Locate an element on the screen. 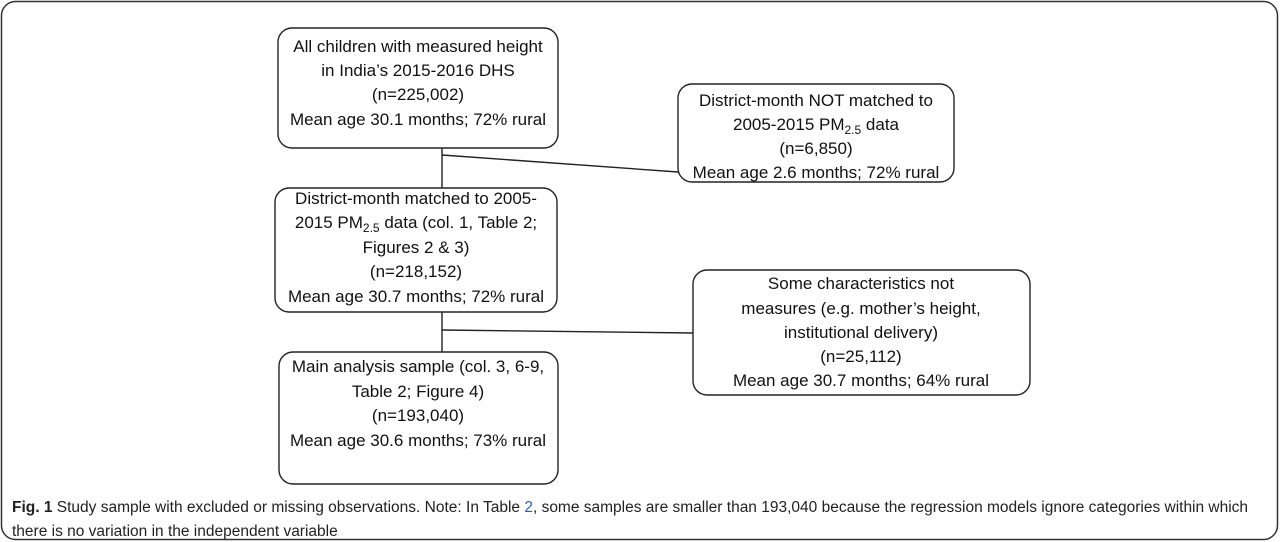 Image resolution: width=1281 pixels, height=542 pixels. box-line: District-month NOT matched to is located at coordinates (816, 100).